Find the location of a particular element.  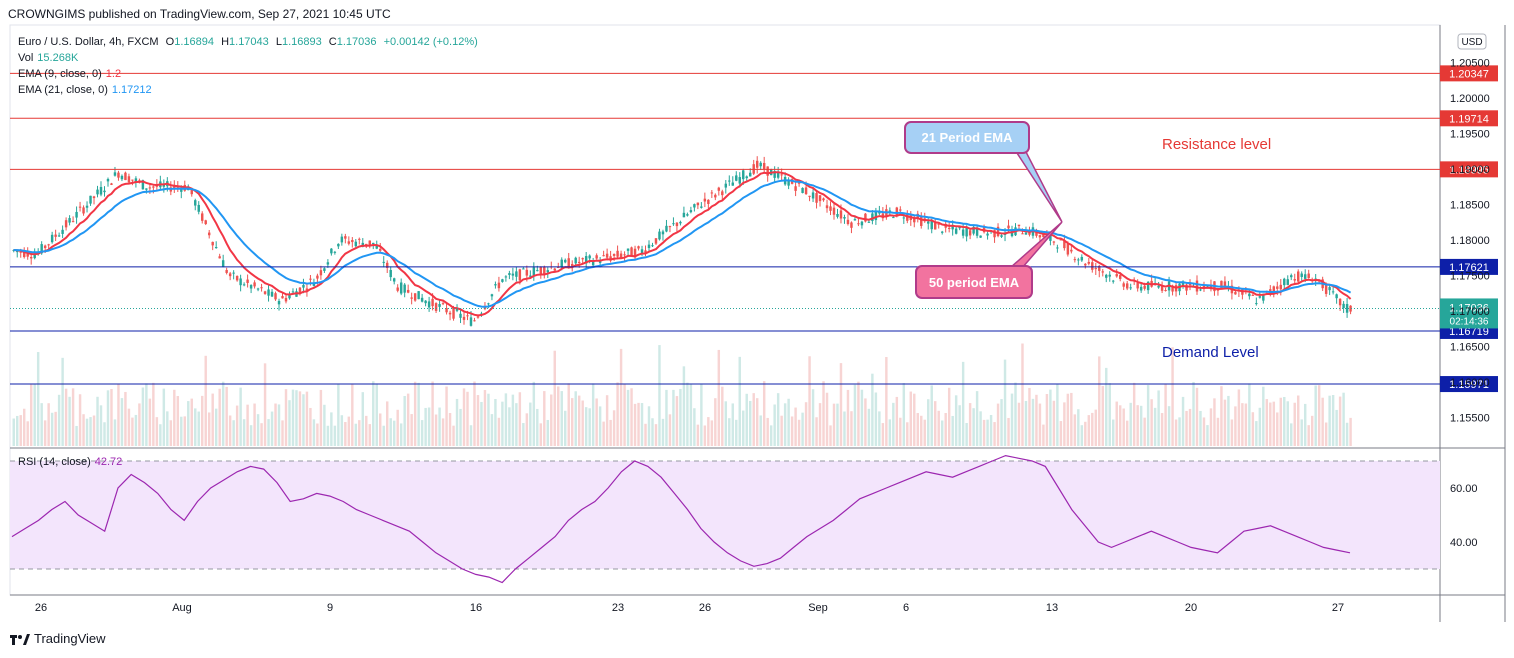

time-tick-label: 26 is located at coordinates (705, 608).